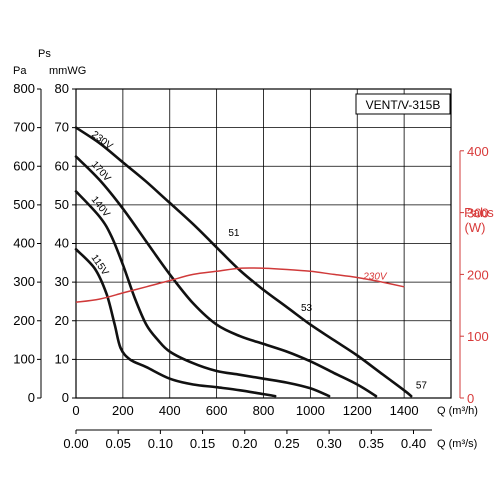 The image size is (500, 500). I want to click on power-axis-label: Pabs, so click(479, 212).